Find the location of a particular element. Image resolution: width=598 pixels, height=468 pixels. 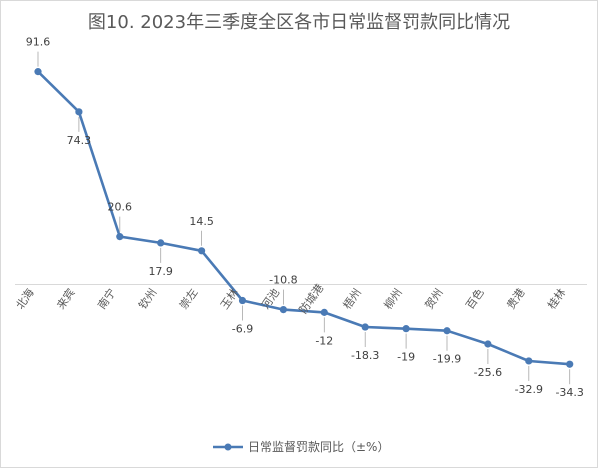

legend: 日常监督罚款同比（±%） is located at coordinates (301, 446).